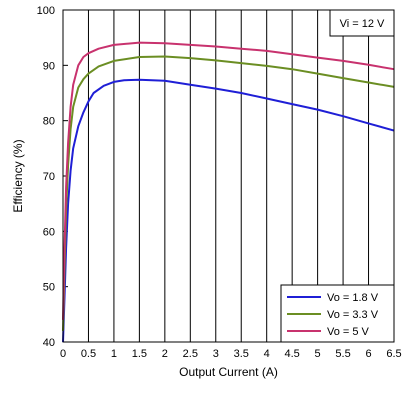 The width and height of the screenshot is (407, 402). What do you see at coordinates (353, 298) in the screenshot?
I see `legend-label: Vo = 1.8 V` at bounding box center [353, 298].